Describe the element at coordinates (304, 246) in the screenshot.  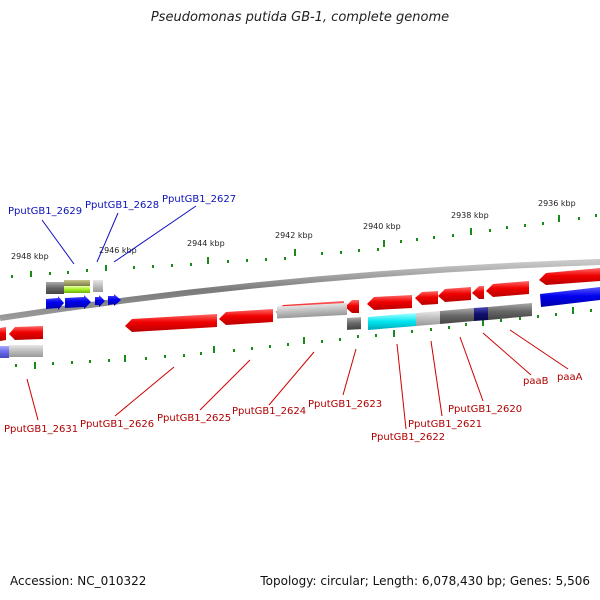
I see `upper-scale-ticks` at that location.